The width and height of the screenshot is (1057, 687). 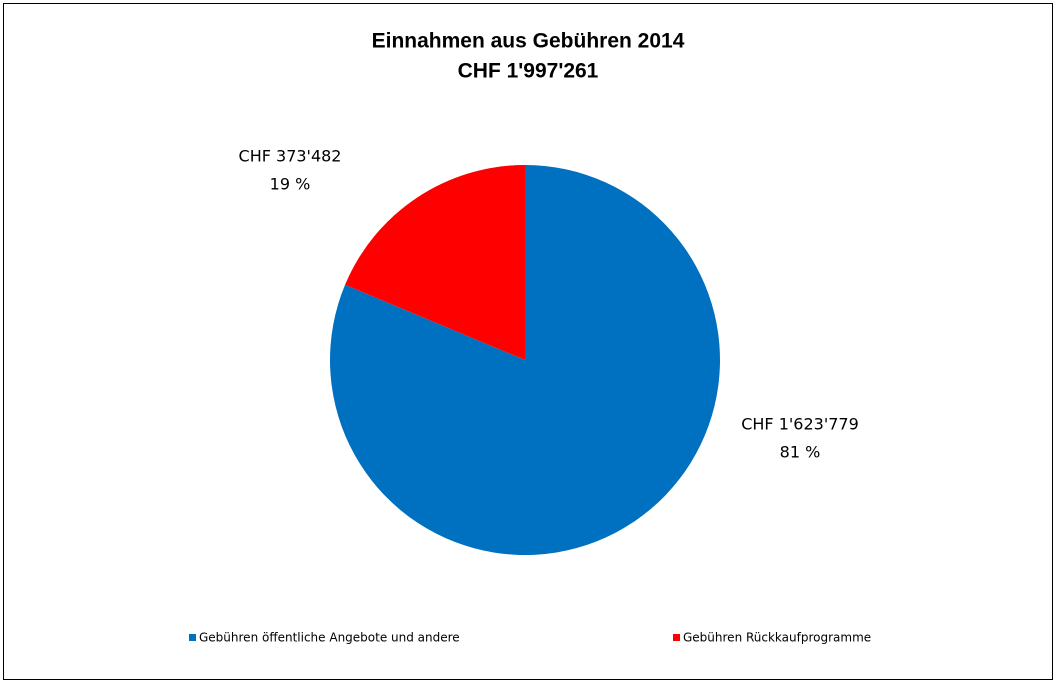 What do you see at coordinates (800, 424) in the screenshot?
I see `data-label: CHF 1'623'779` at bounding box center [800, 424].